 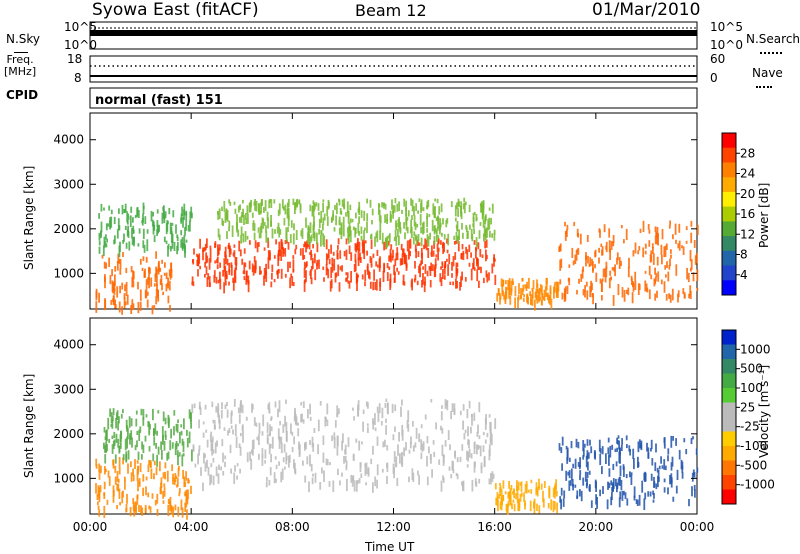 I want to click on velocity-colorbar-swatch, so click(x=729, y=453).